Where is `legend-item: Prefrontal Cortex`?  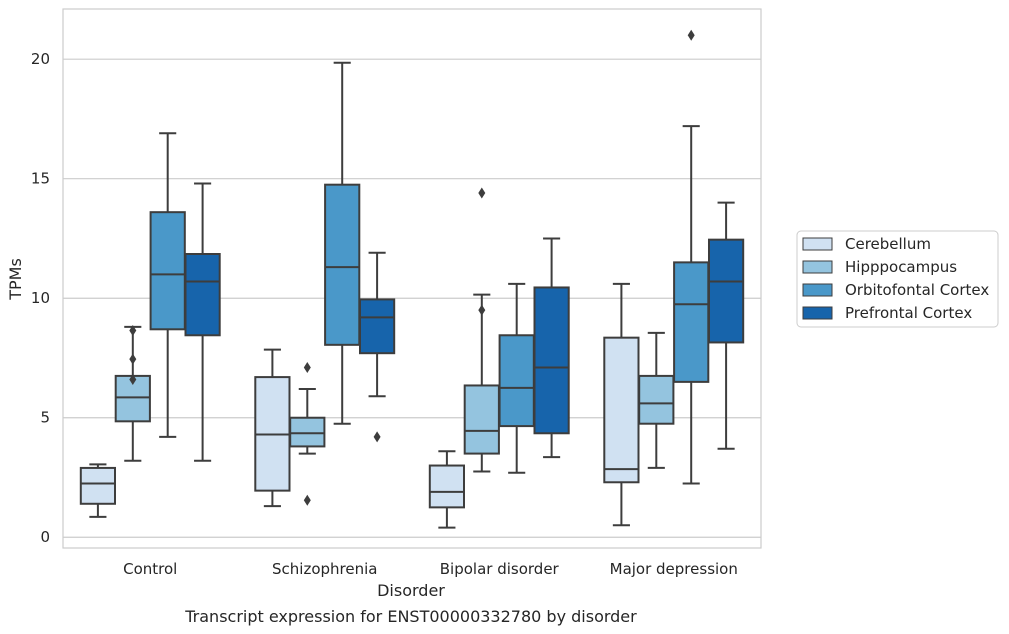 legend-item: Prefrontal Cortex is located at coordinates (887, 313).